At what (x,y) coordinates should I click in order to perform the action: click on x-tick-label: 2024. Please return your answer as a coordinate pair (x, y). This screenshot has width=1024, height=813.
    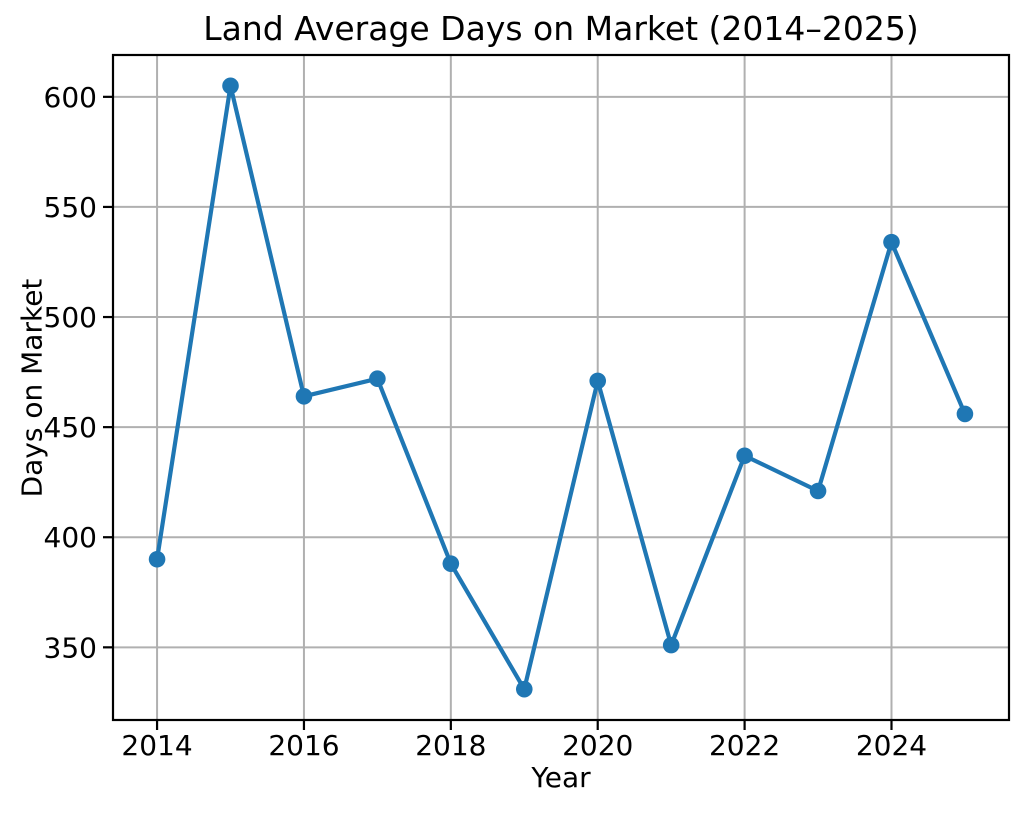
    Looking at the image, I should click on (891, 745).